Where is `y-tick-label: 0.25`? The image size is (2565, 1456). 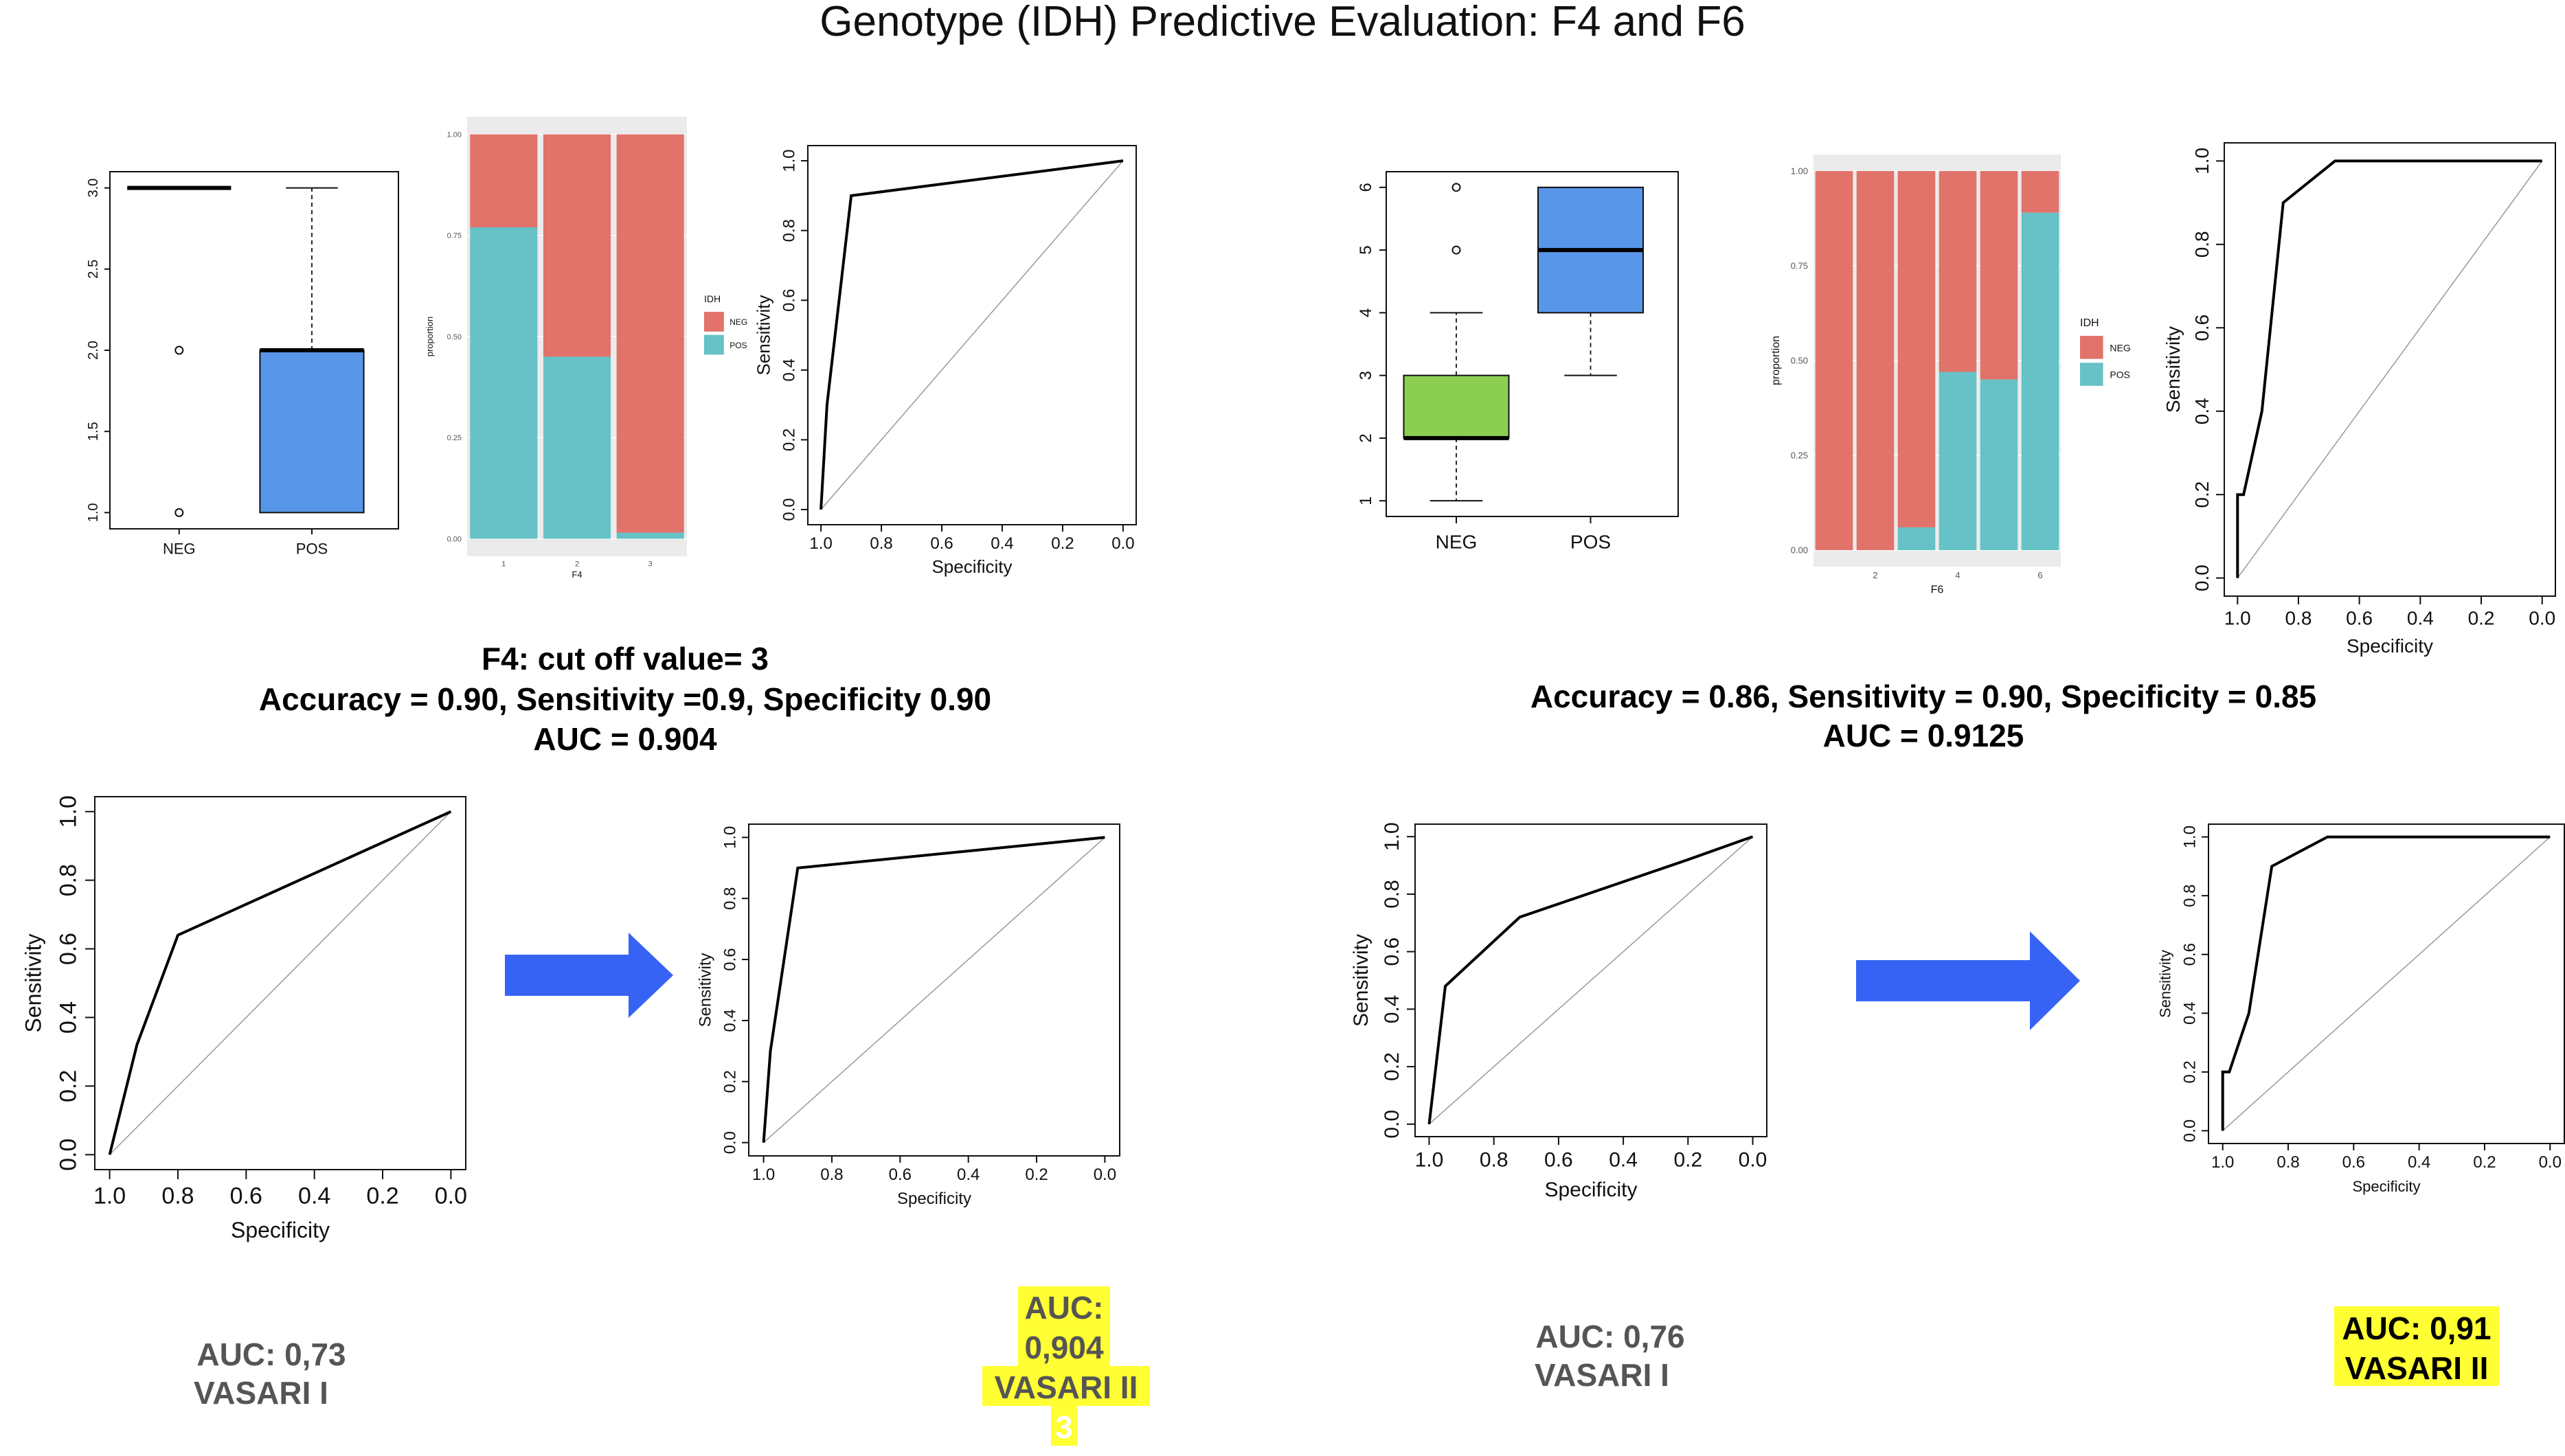 y-tick-label: 0.25 is located at coordinates (1799, 456).